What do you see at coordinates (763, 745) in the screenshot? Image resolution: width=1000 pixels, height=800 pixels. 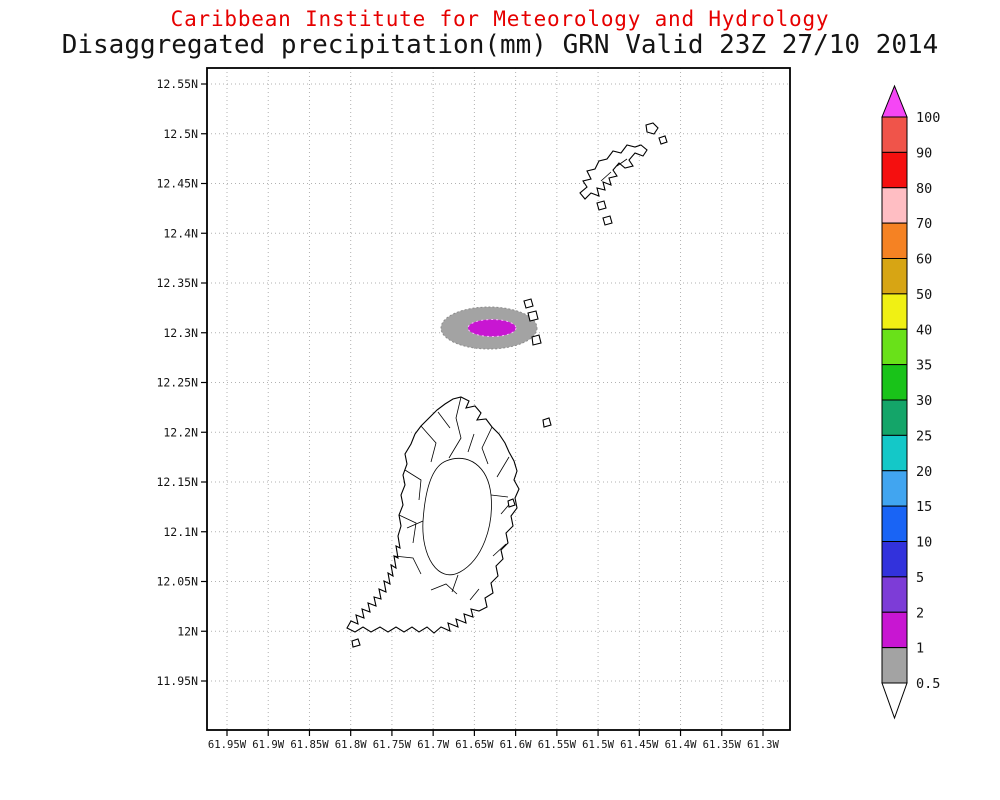 I see `x-axis-tick-label: 61.3W` at bounding box center [763, 745].